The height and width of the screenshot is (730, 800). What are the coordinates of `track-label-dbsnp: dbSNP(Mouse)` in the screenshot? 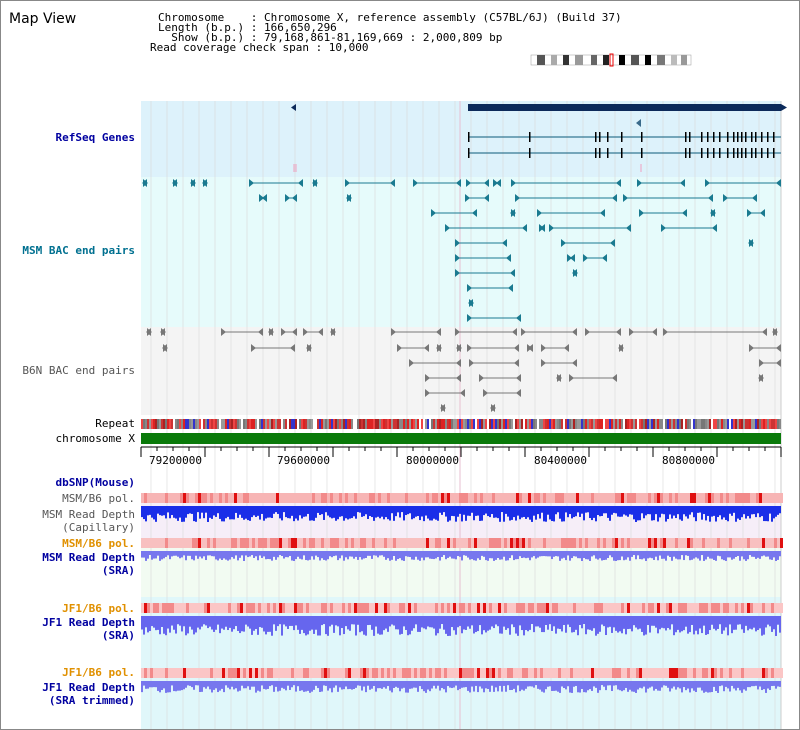 It's located at (95, 482).